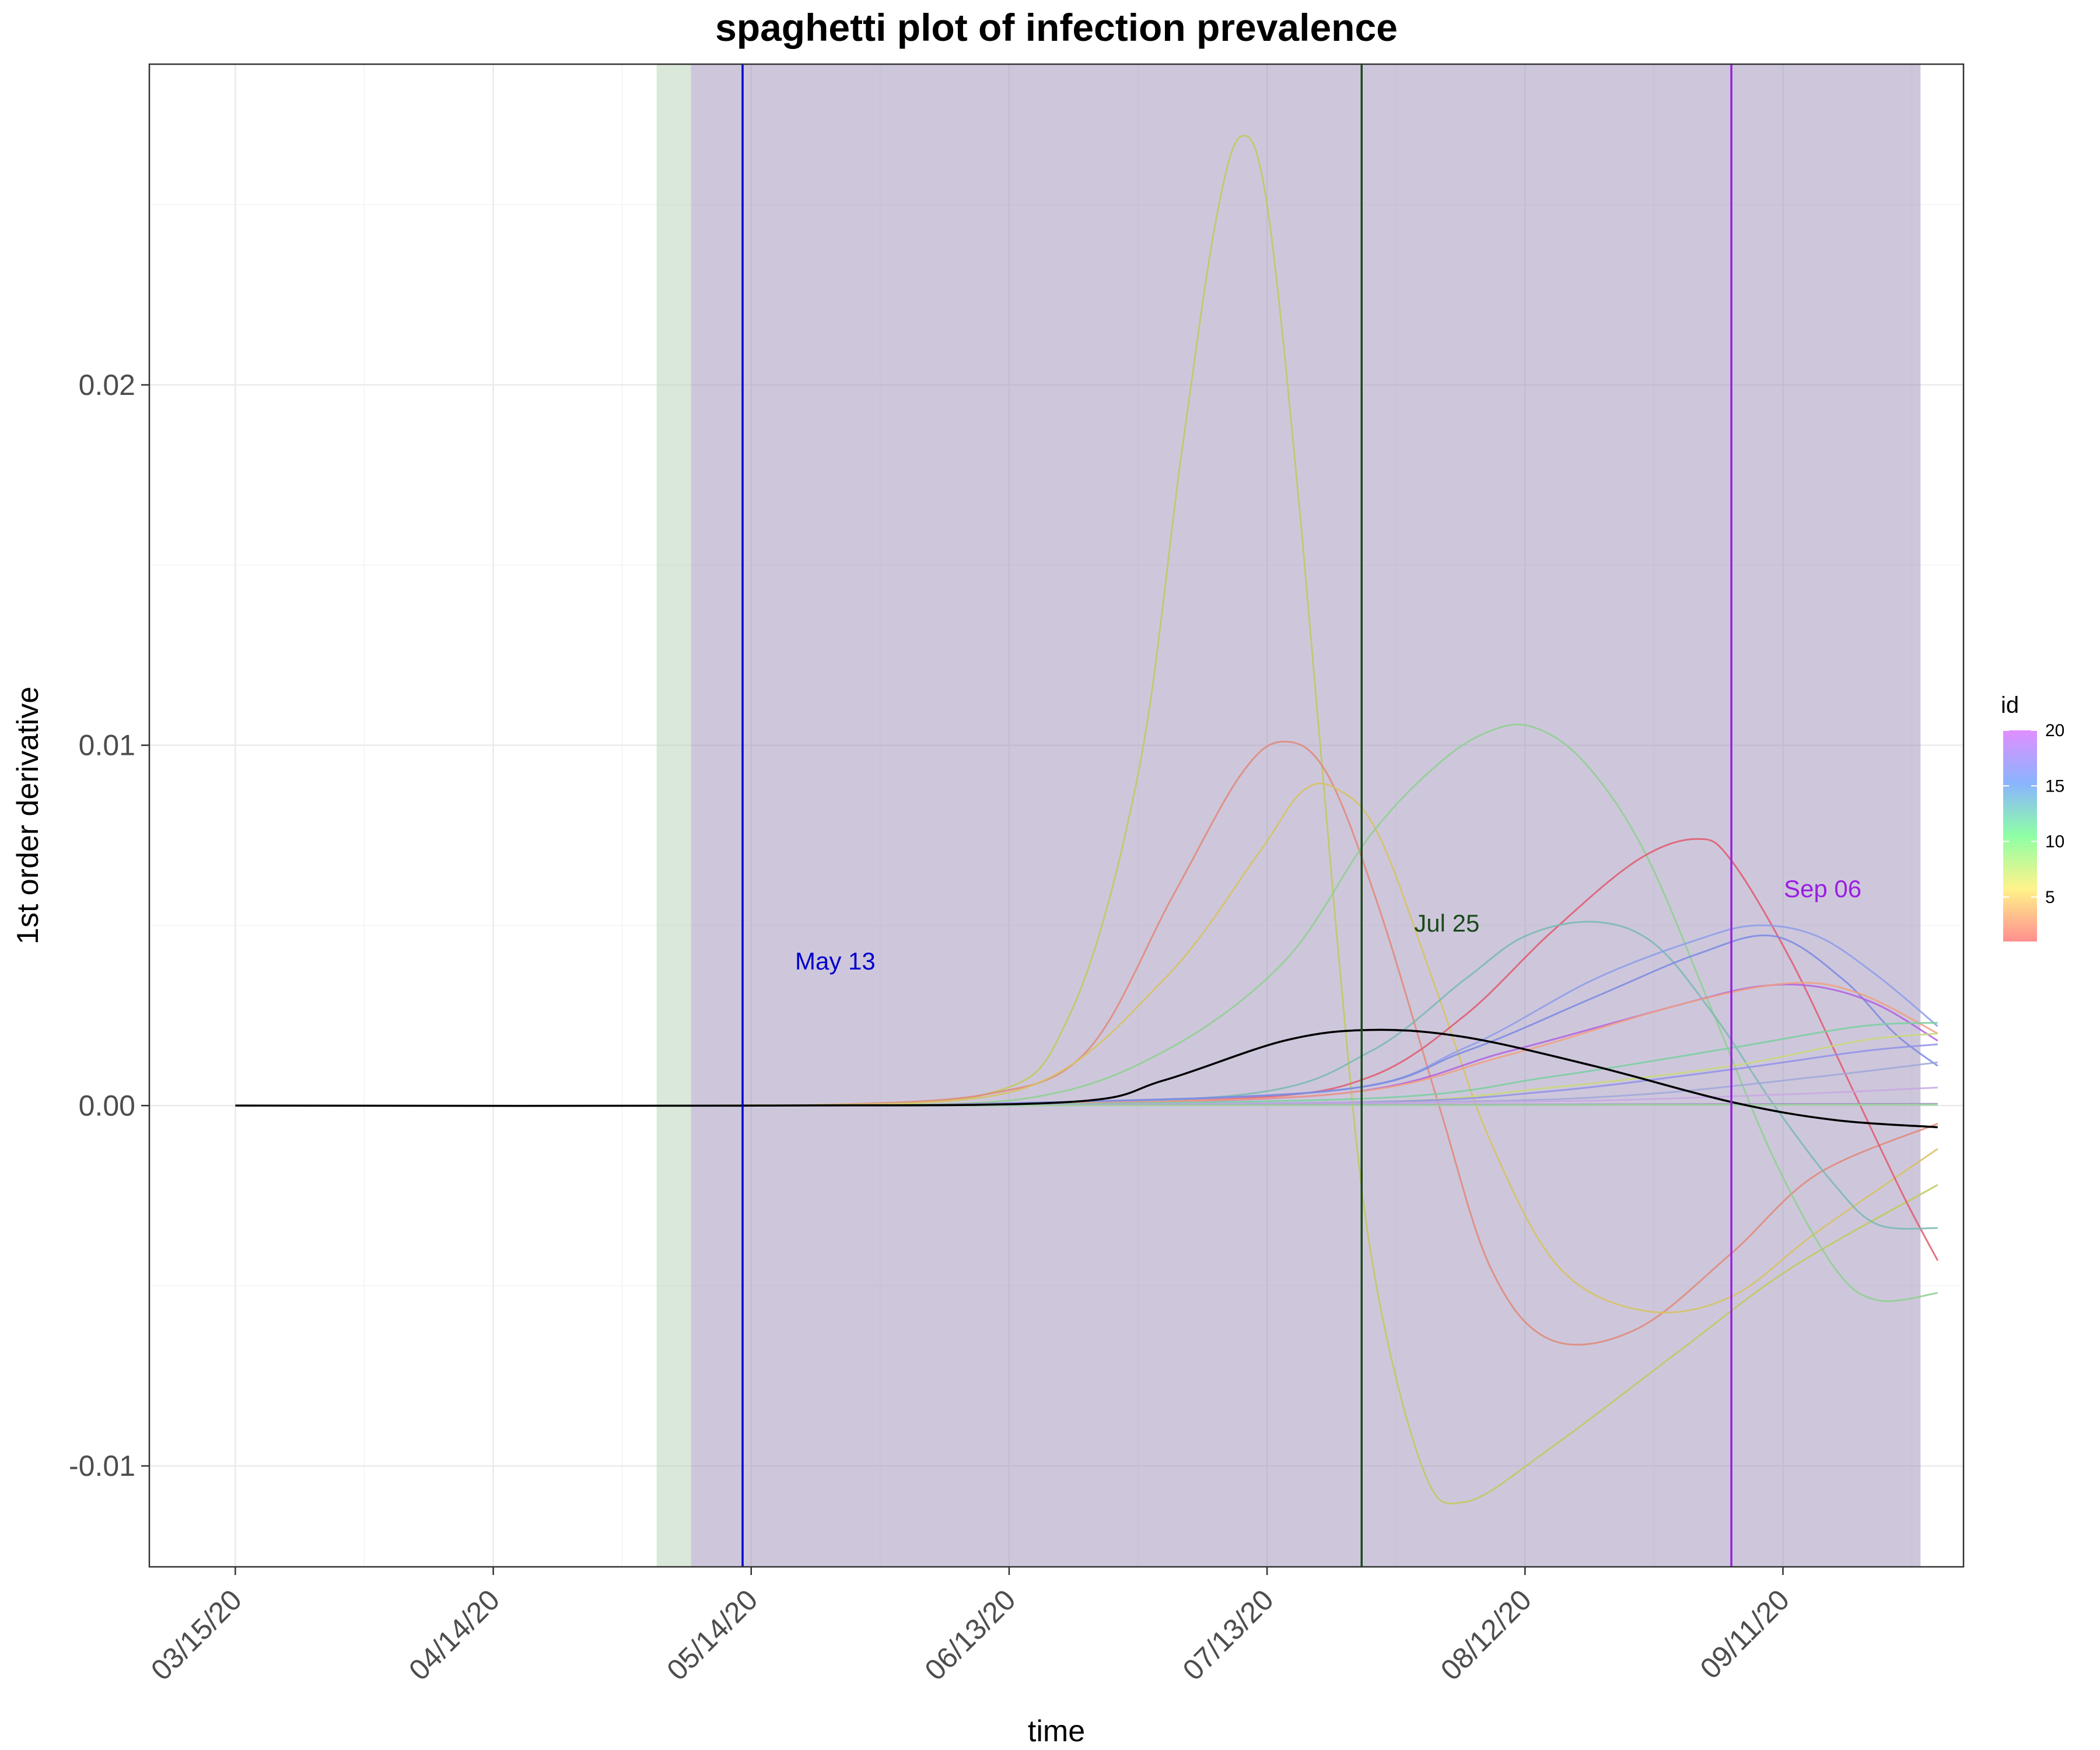 The image size is (2100, 1750). I want to click on vline-label-2: Sep 06, so click(1822, 888).